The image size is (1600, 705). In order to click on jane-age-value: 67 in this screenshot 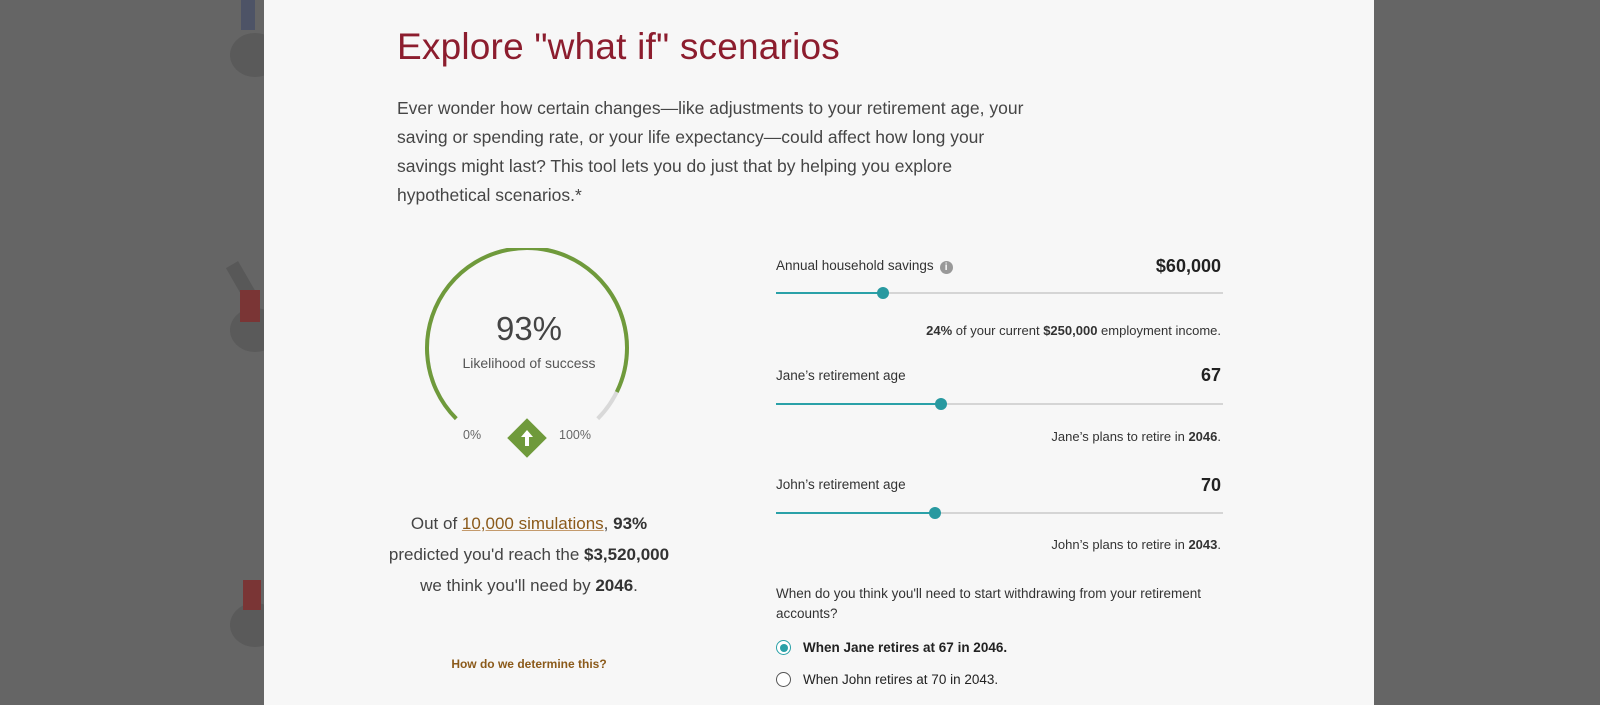, I will do `click(1210, 375)`.